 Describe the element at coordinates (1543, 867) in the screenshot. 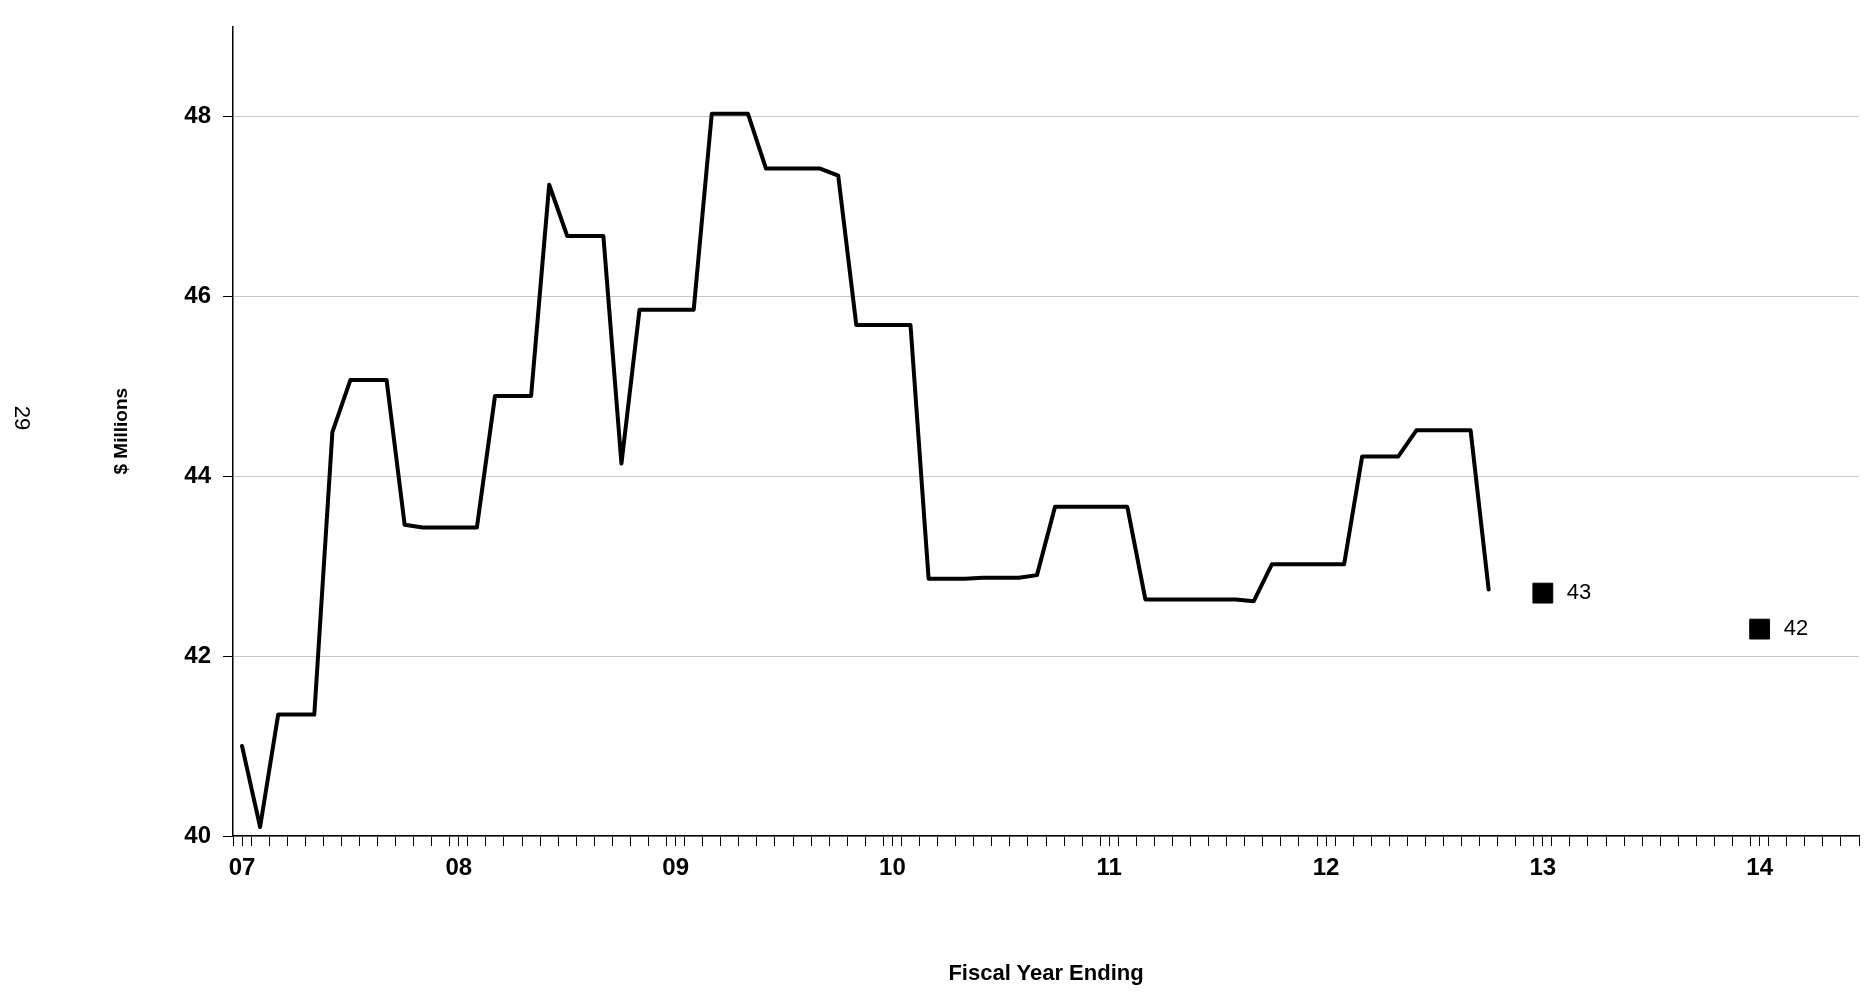

I see `x-tick-label: 13` at that location.